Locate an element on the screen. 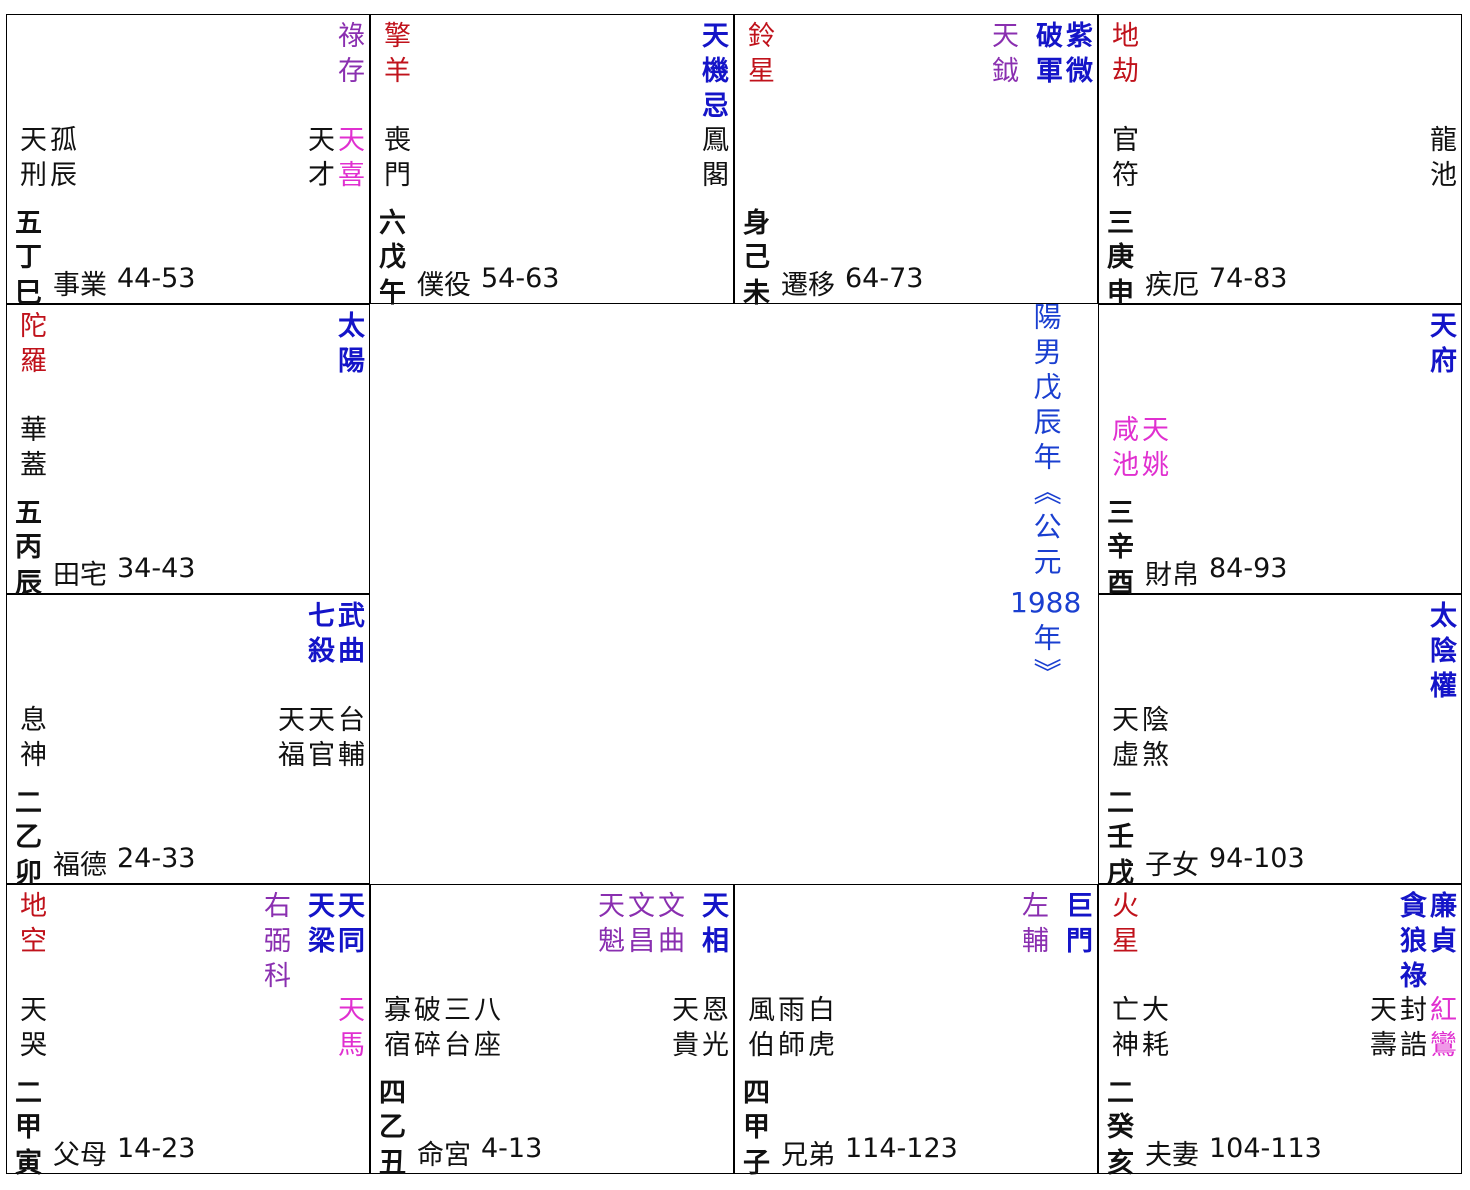  palace: 天府 咸池 天姚三辛酉財帛 84-93 is located at coordinates (1280, 451).